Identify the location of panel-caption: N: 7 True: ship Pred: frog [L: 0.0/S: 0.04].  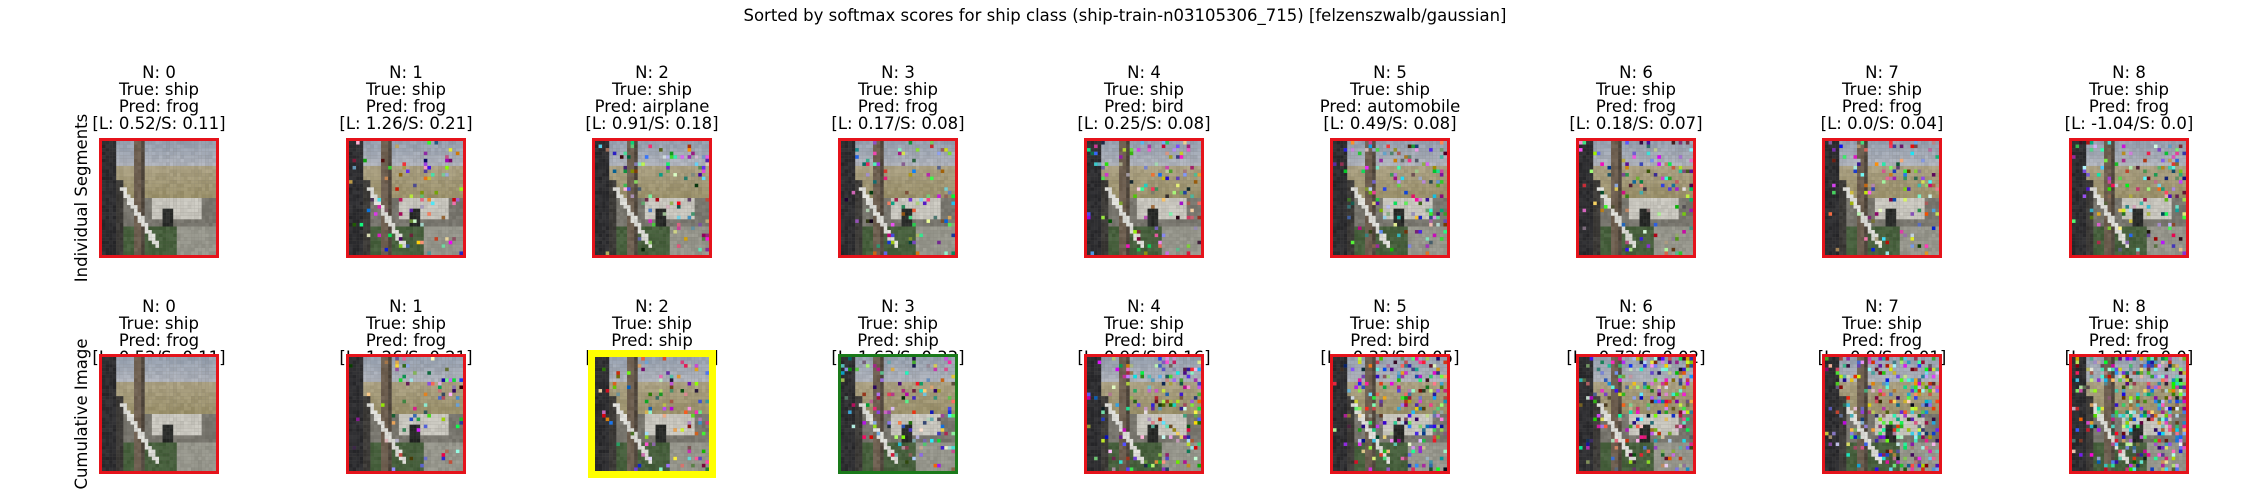
(1882, 98).